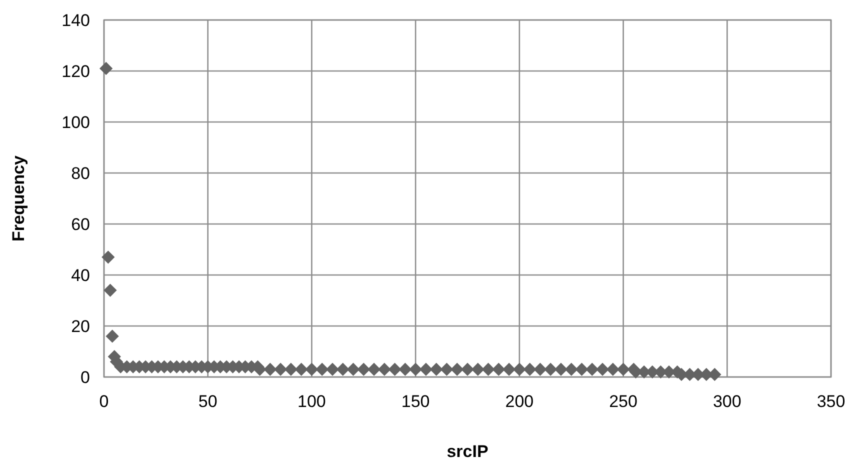 The image size is (856, 469). What do you see at coordinates (76, 122) in the screenshot?
I see `y-tick-label: 100` at bounding box center [76, 122].